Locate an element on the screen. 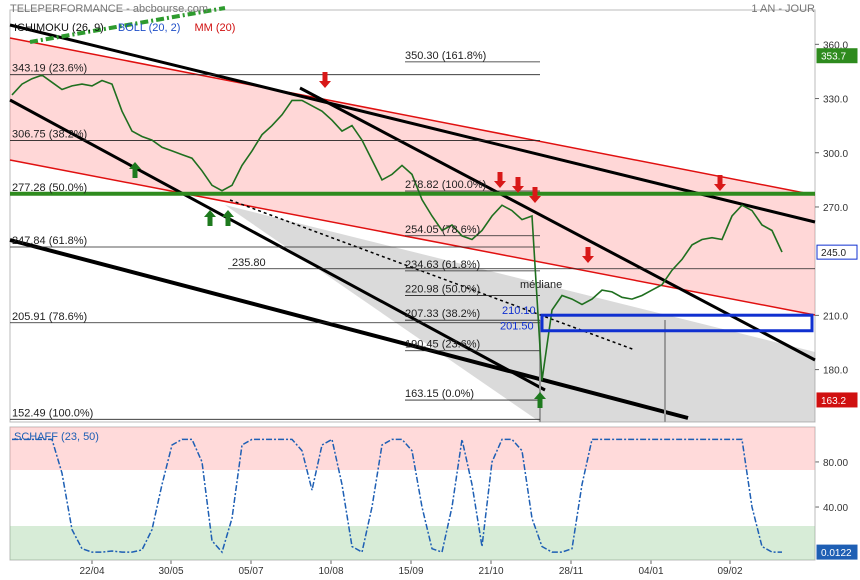  trend-line is located at coordinates (127, 25).